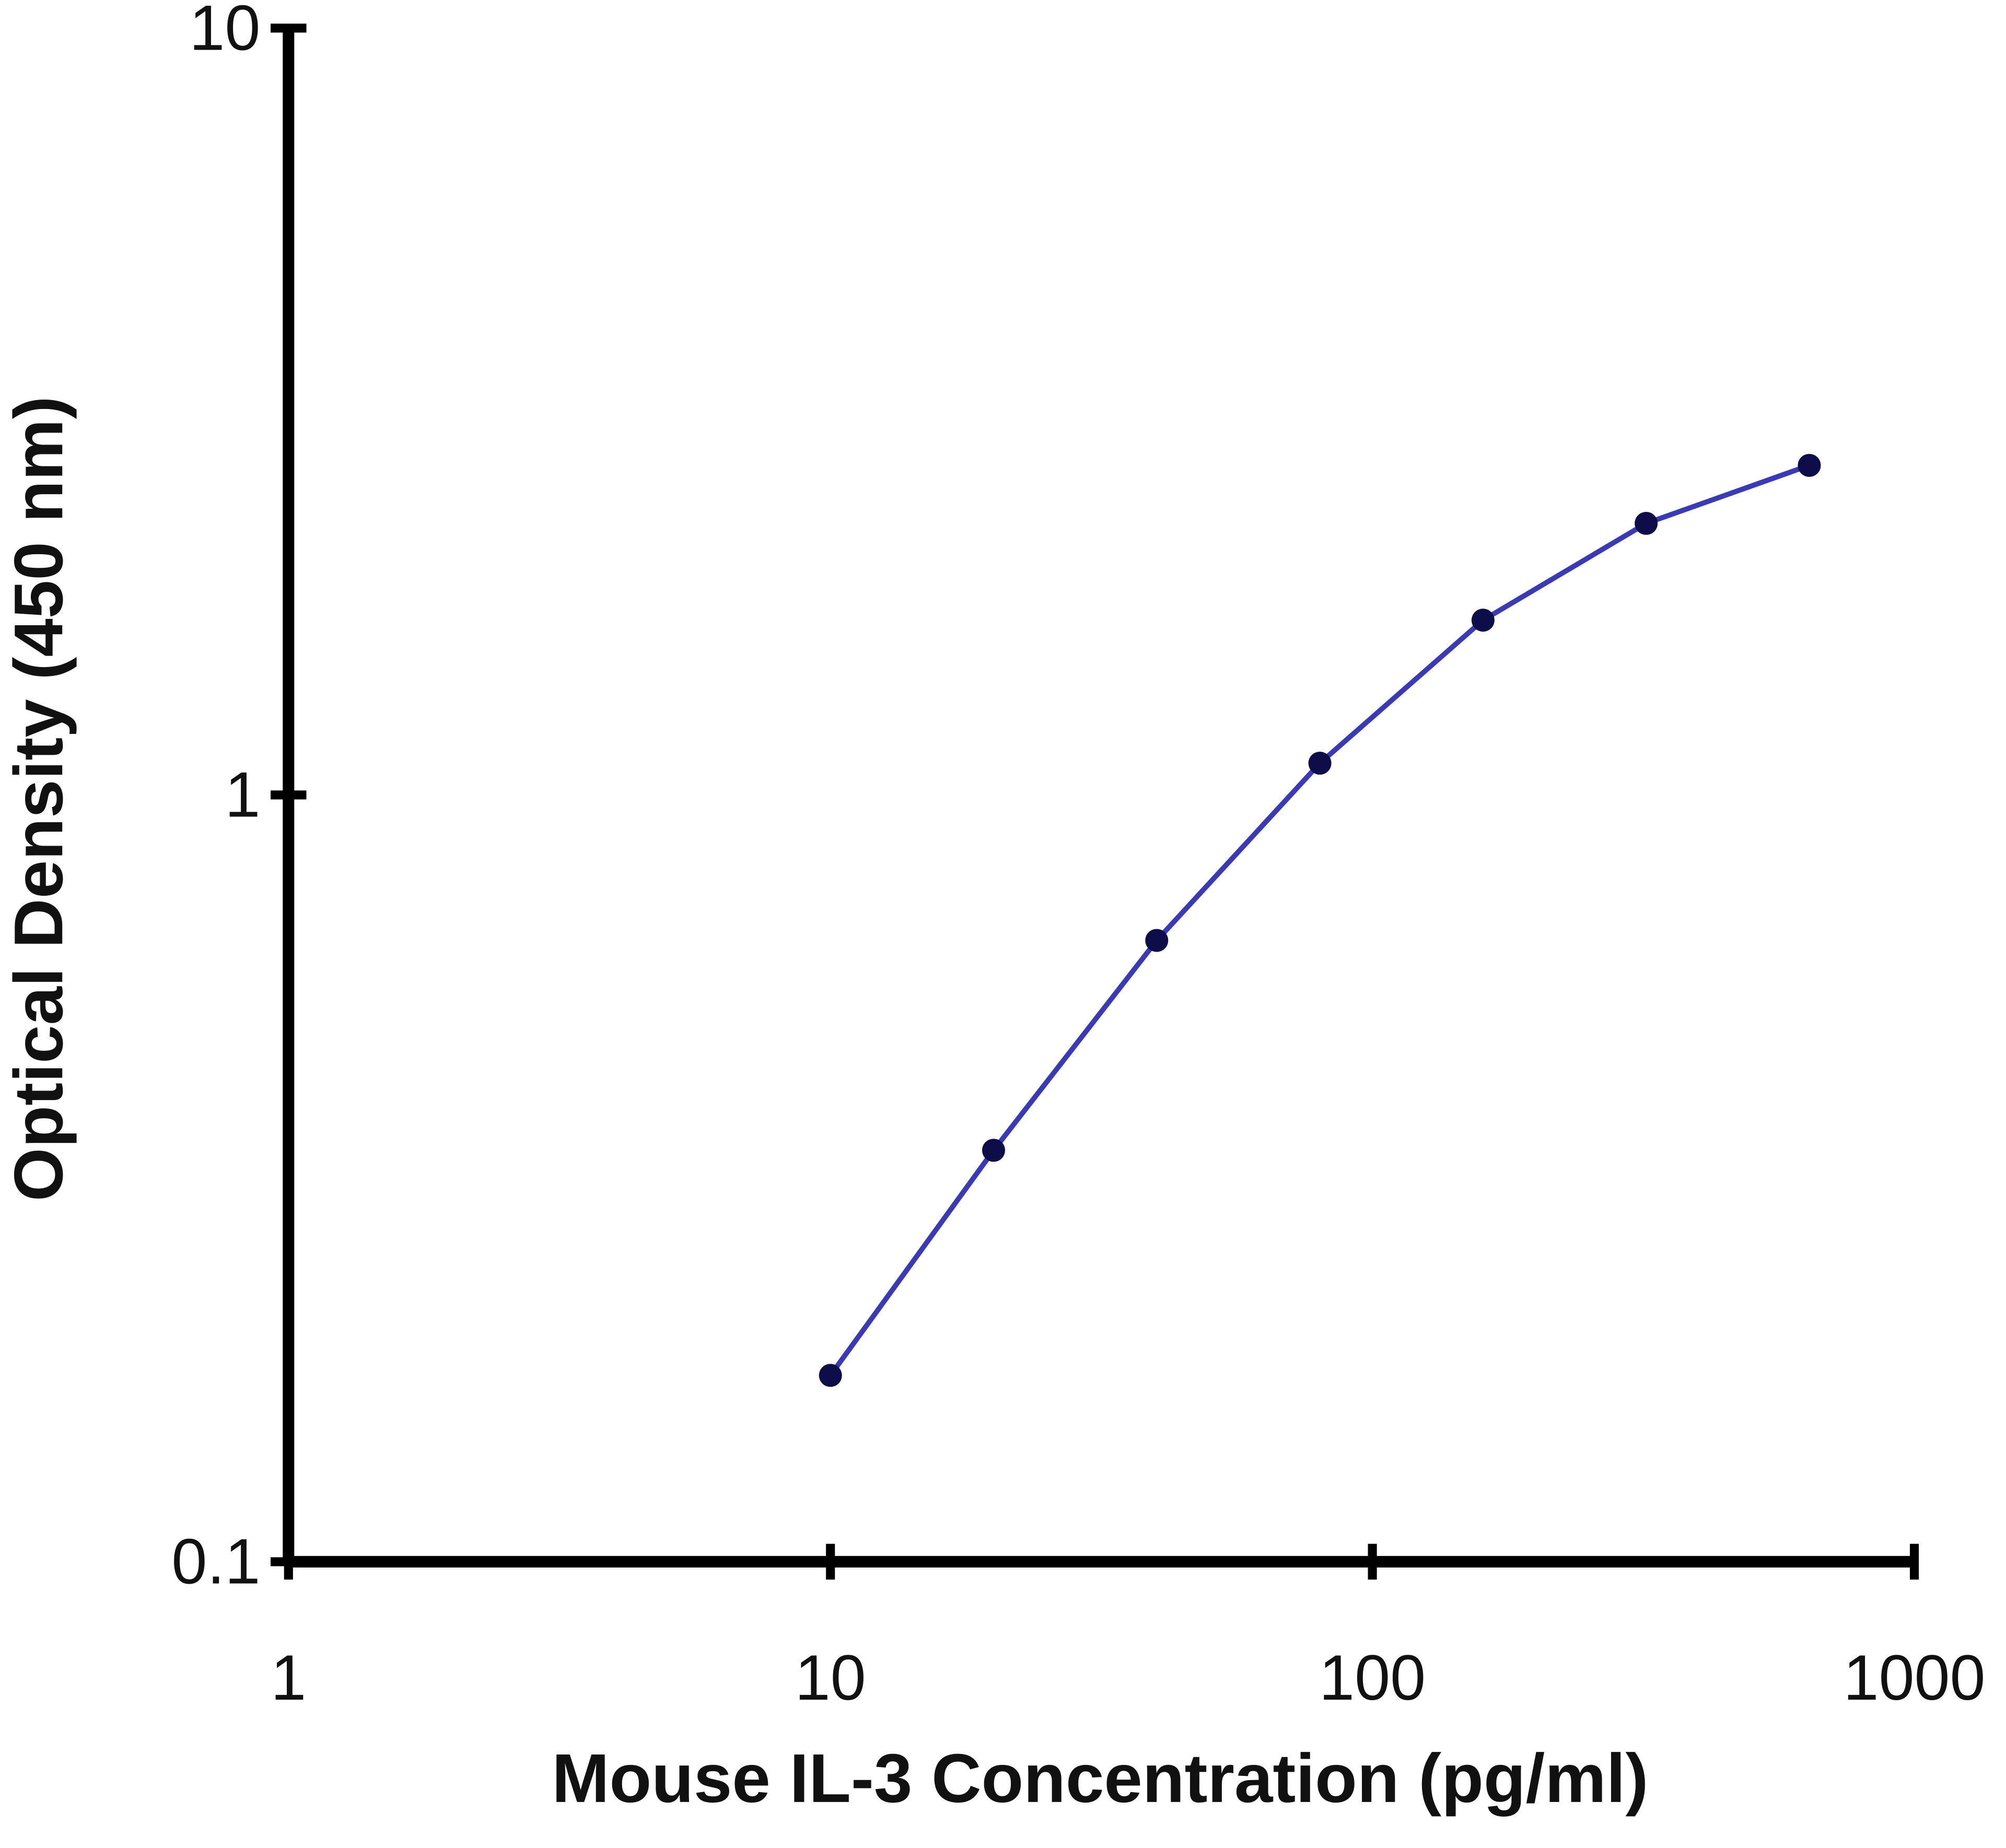  What do you see at coordinates (242, 794) in the screenshot?
I see `y-tick-label: 1` at bounding box center [242, 794].